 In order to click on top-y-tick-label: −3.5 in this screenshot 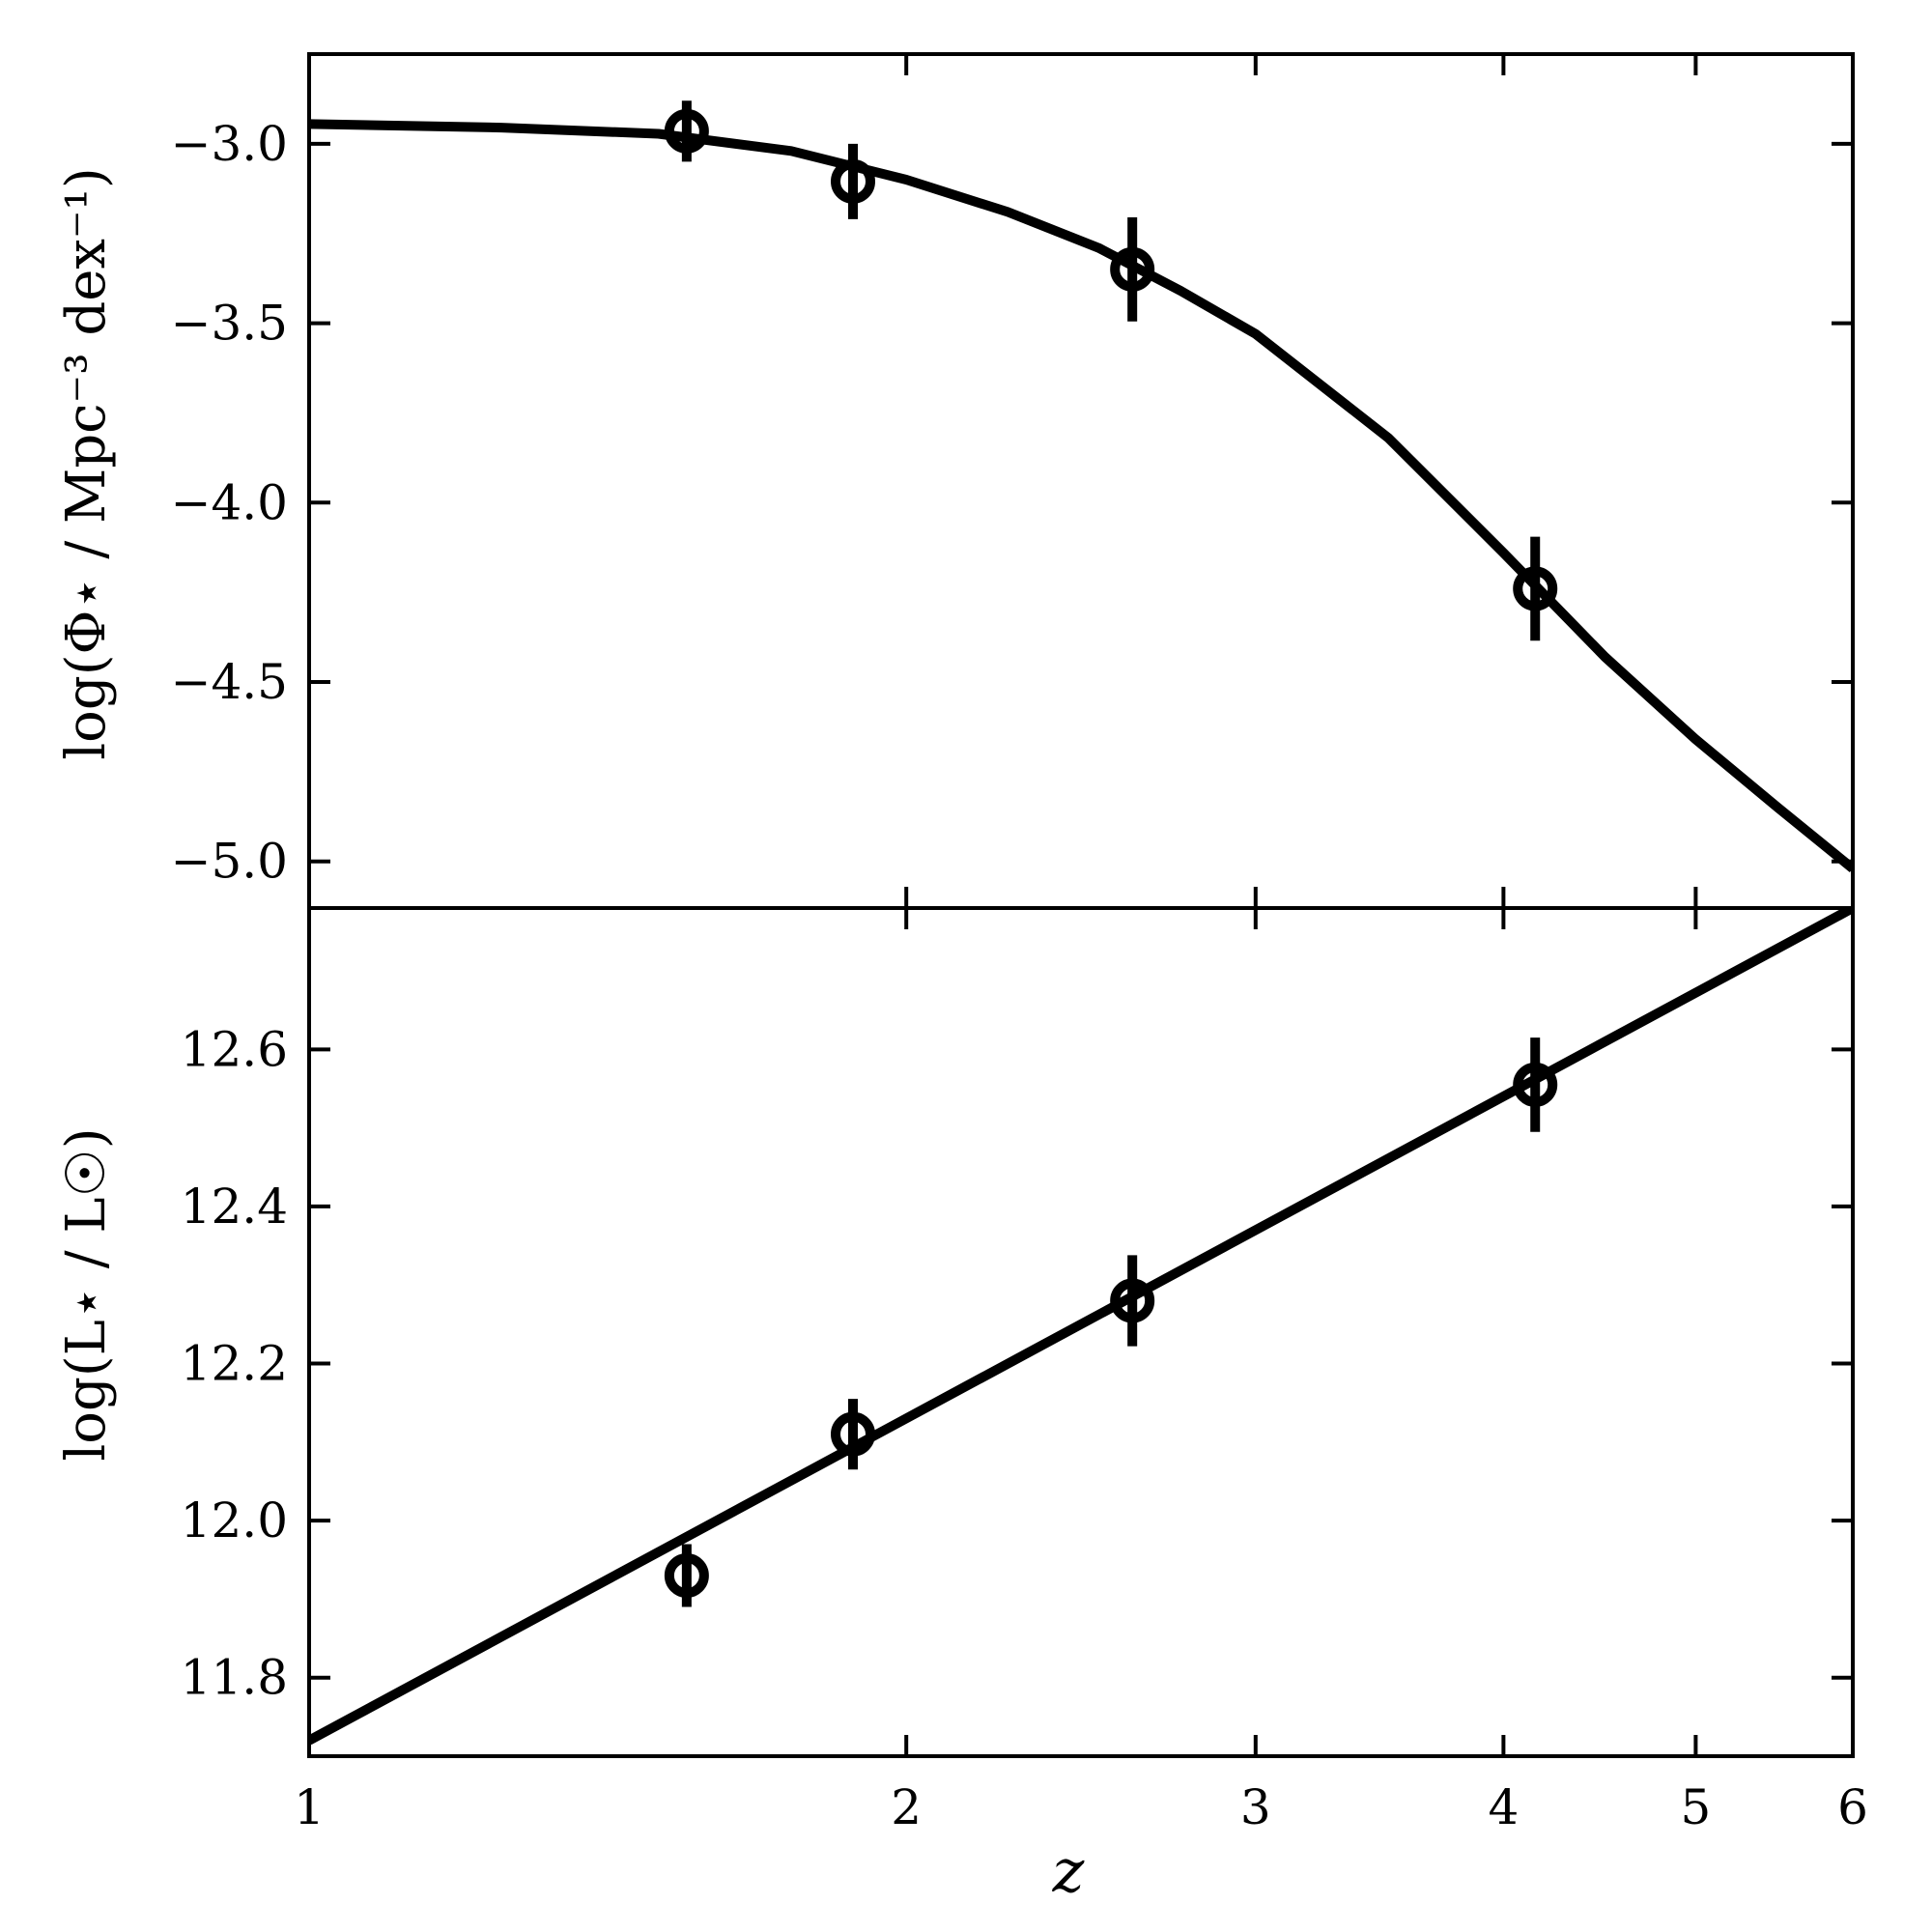, I will do `click(229, 324)`.